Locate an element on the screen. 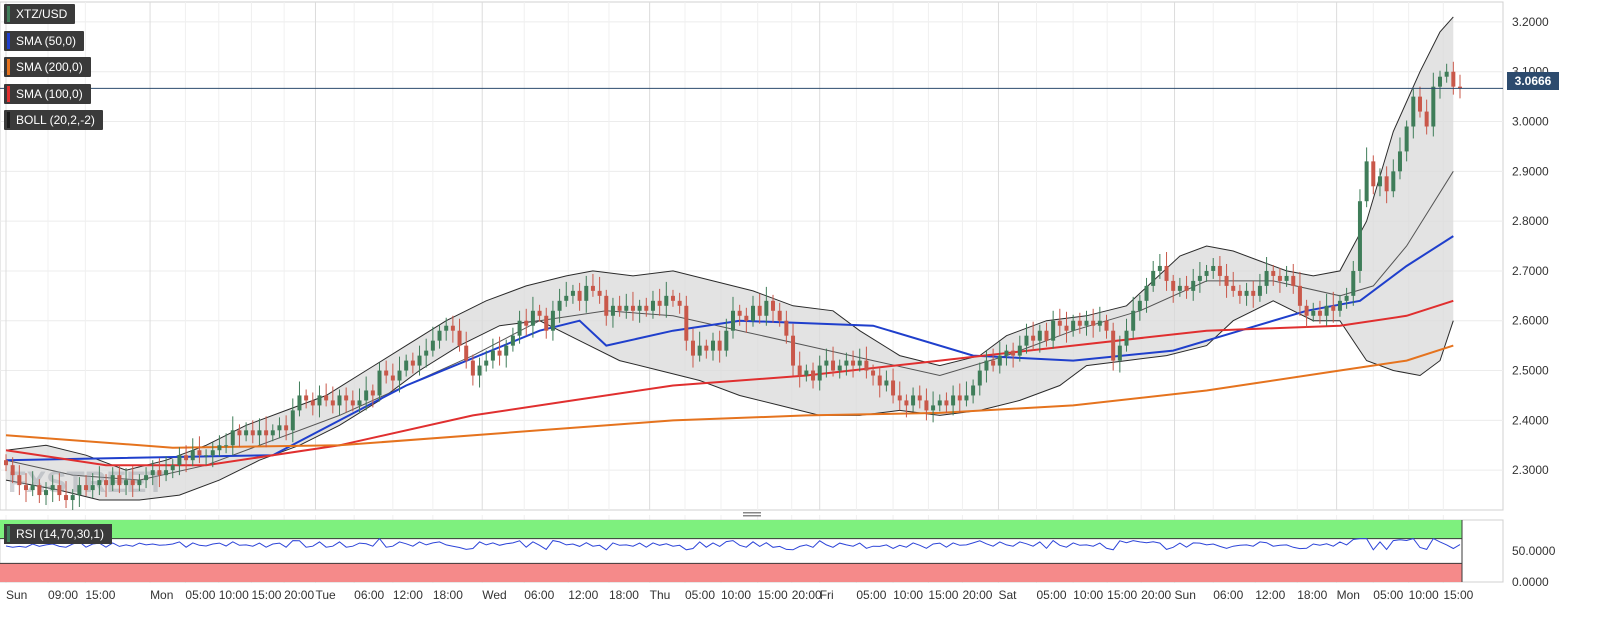  legend-item: BOLL (20,2,-2) is located at coordinates (53, 120).